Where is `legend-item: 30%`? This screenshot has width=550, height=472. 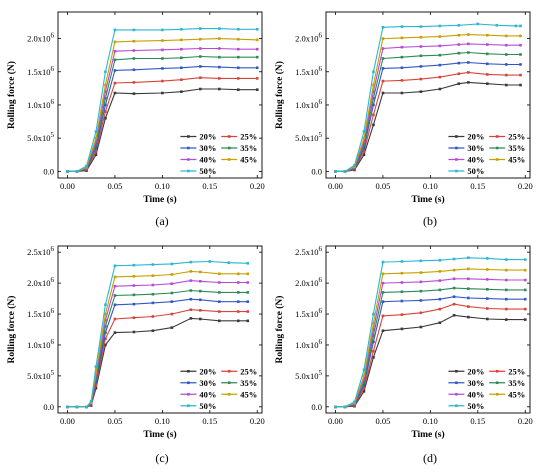
legend-item: 30% is located at coordinates (466, 383).